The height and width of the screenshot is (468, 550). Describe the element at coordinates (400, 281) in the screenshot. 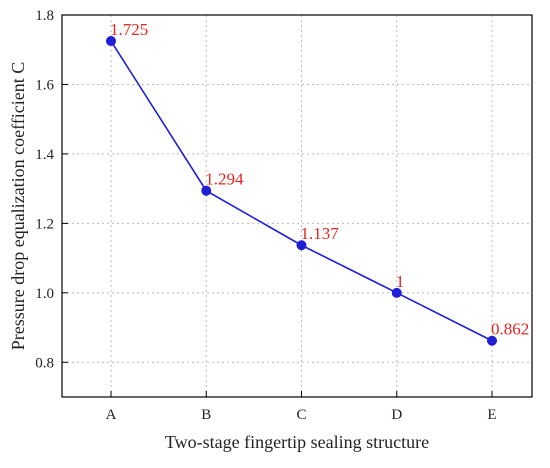

I see `data-label: 1` at that location.